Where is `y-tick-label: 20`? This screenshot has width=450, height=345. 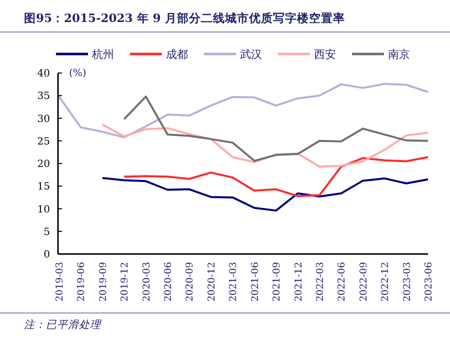
y-tick-label: 20 is located at coordinates (43, 164).